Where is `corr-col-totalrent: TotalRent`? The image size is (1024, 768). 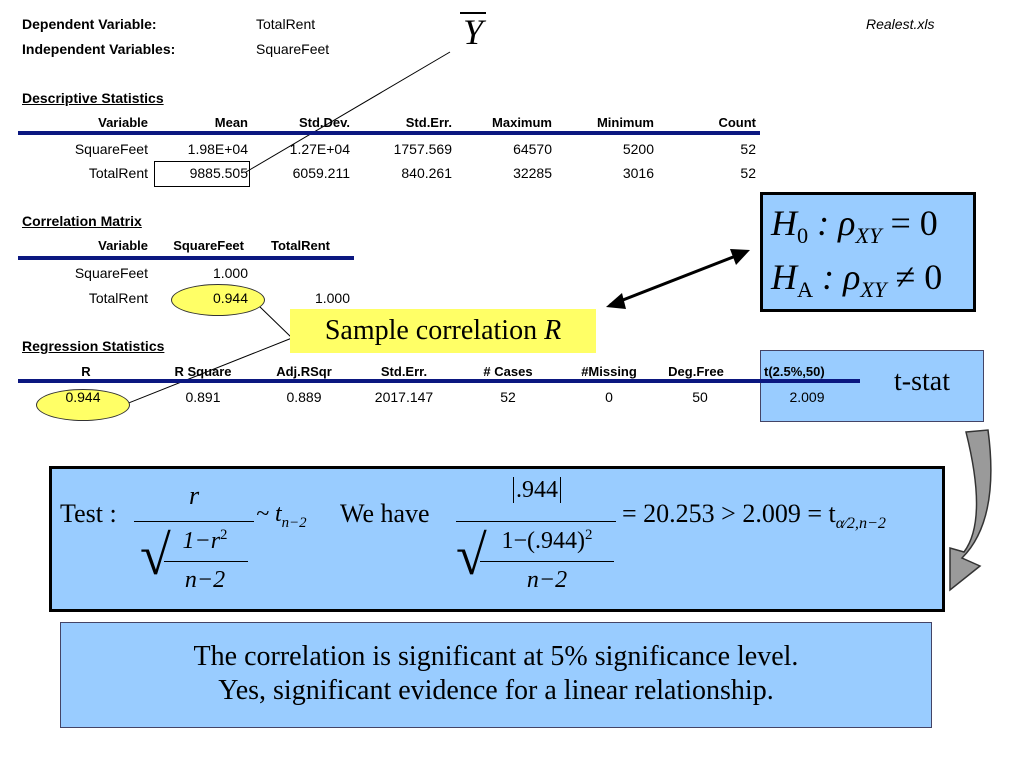 corr-col-totalrent: TotalRent is located at coordinates (300, 245).